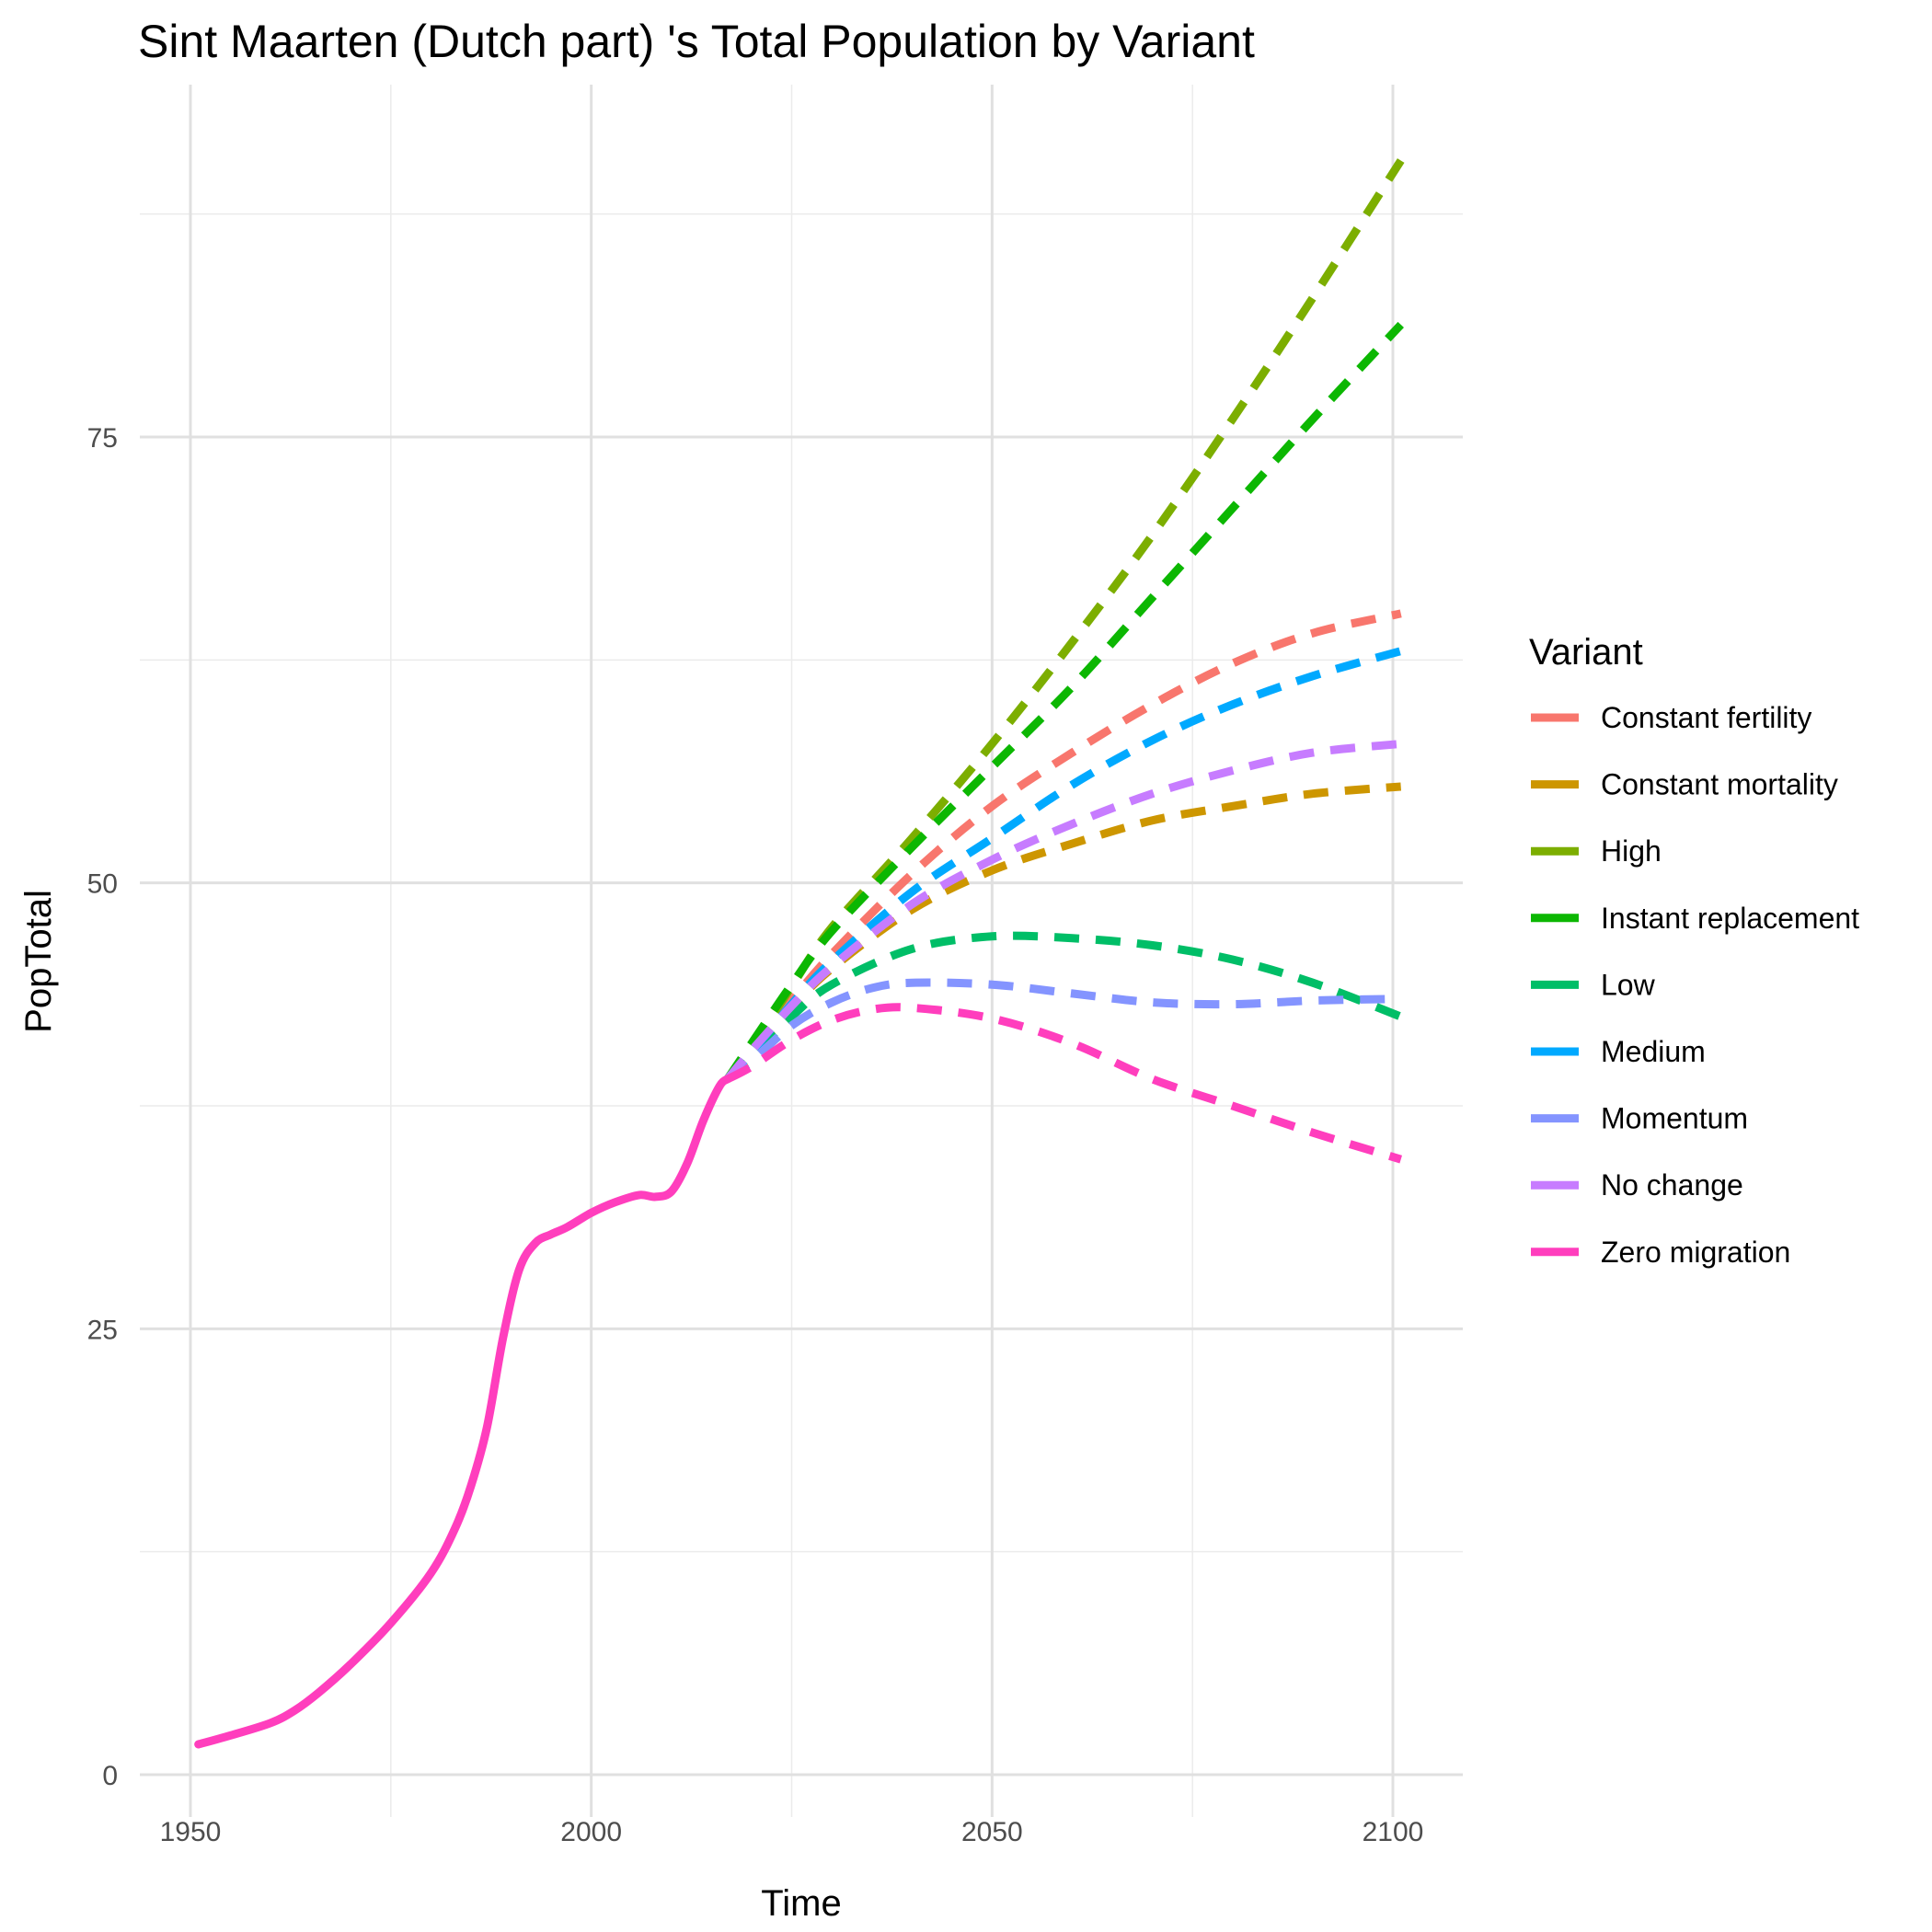  I want to click on legend-label: Zero migration, so click(1695, 1252).